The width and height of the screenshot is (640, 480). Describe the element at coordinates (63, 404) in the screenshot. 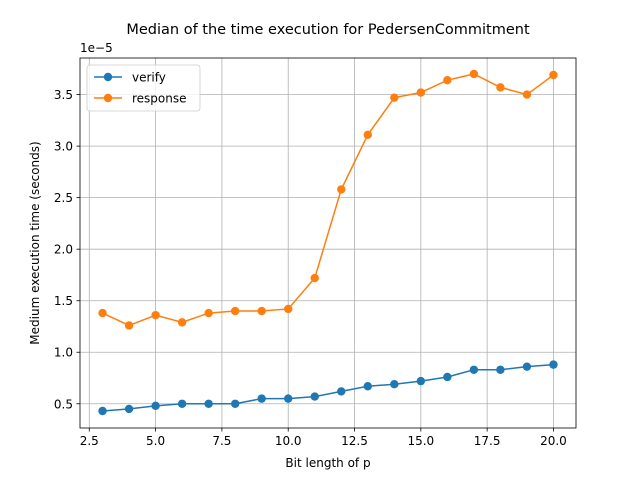

I see `y-tick-label: 0.5` at that location.